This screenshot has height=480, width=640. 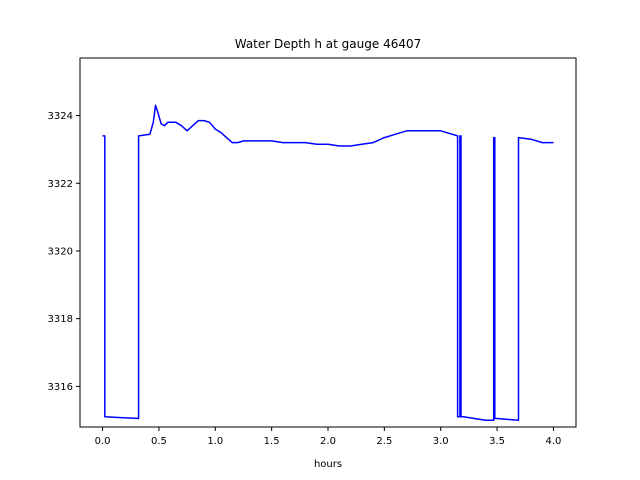 I want to click on x-tick-label: 3.5, so click(x=497, y=441).